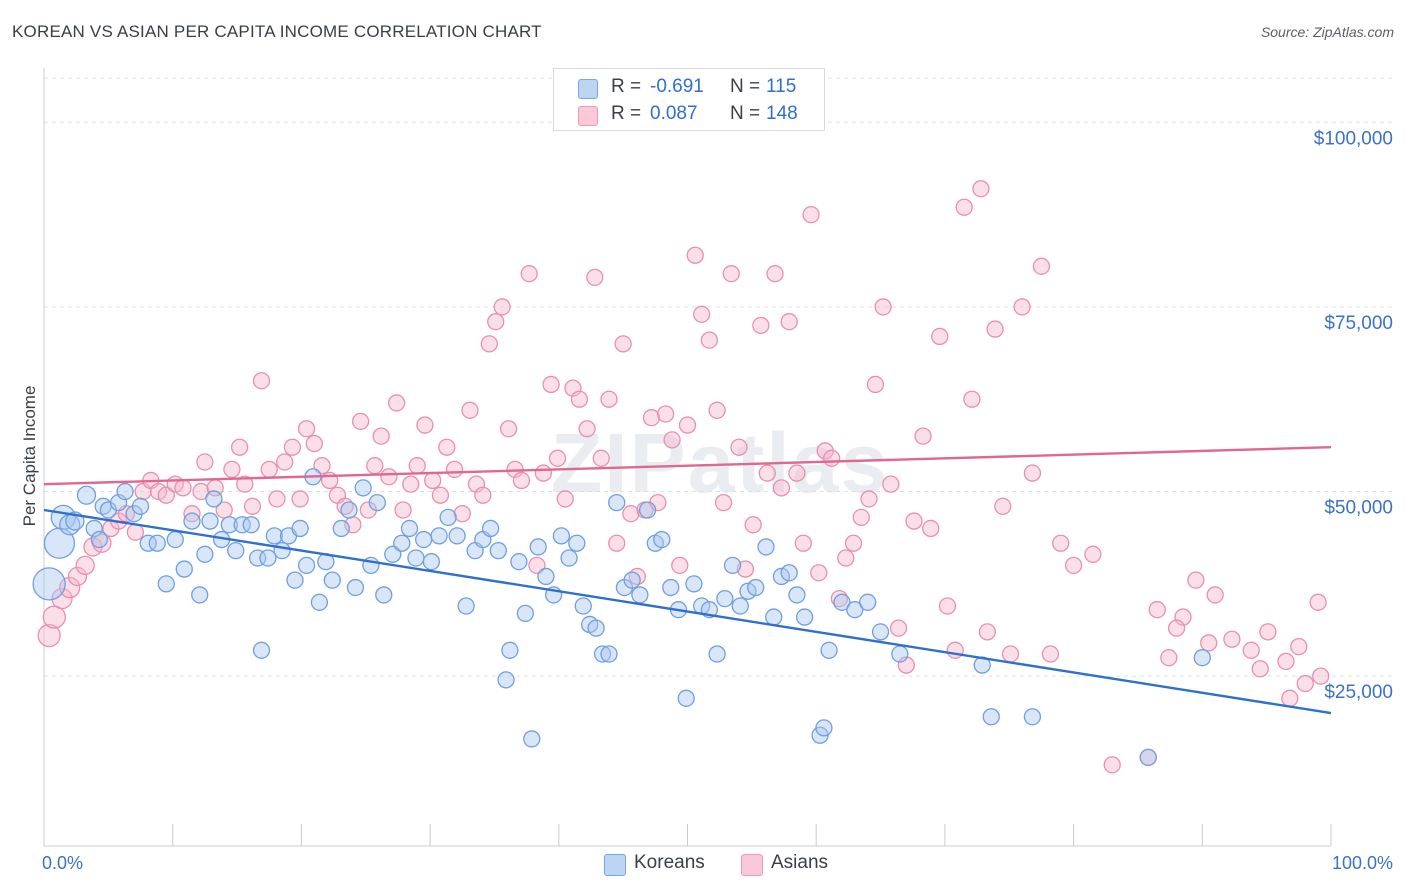  I want to click on korean-swatch, so click(615, 865).